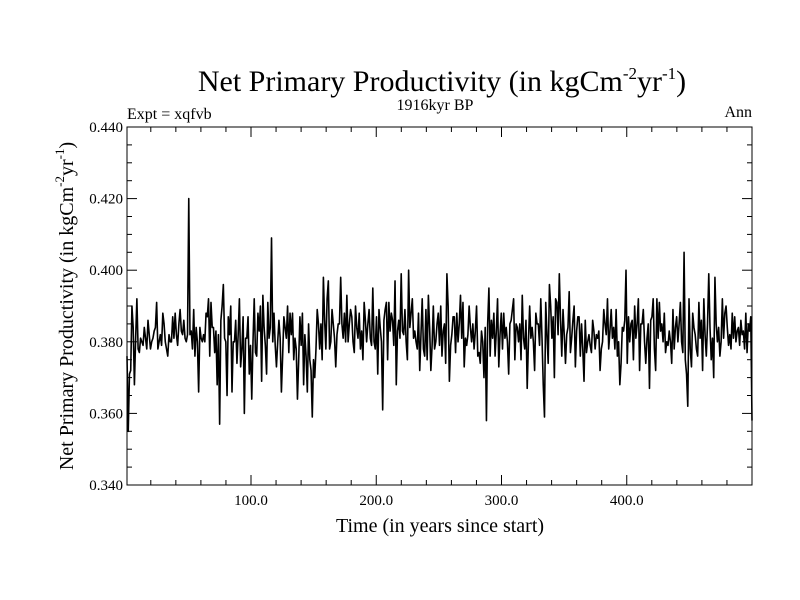  What do you see at coordinates (439, 501) in the screenshot?
I see `x-axis-tick-labels: 100.0 200.0 300.0 400.0` at bounding box center [439, 501].